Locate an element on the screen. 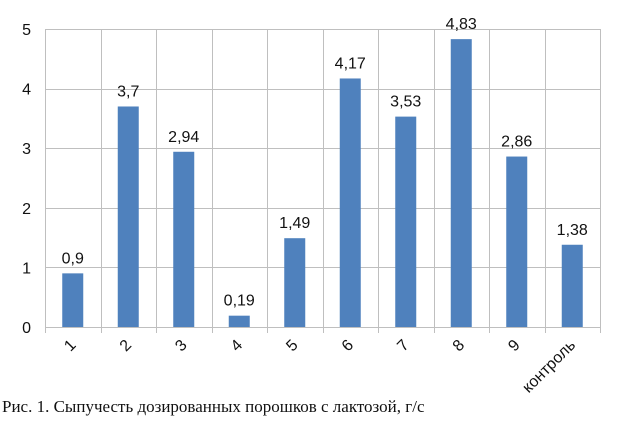 This screenshot has height=428, width=621. data-label: 3,7 is located at coordinates (128, 91).